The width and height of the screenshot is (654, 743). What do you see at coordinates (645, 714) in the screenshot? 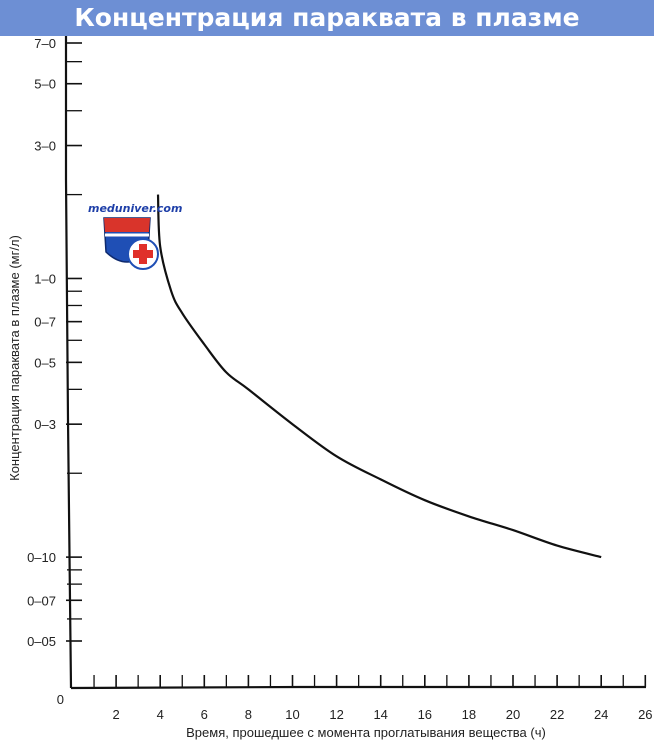
I see `x-tick-label: 26` at bounding box center [645, 714].